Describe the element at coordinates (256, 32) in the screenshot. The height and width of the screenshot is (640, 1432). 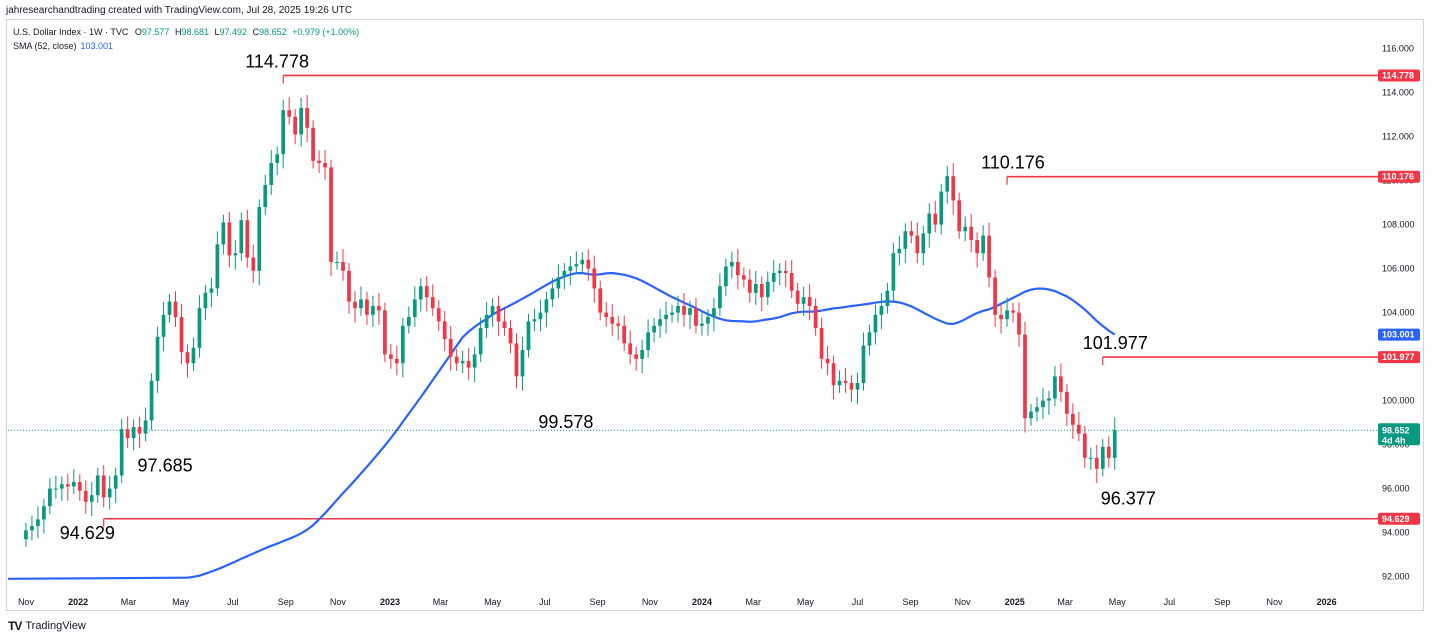
I see `close-label: C` at that location.